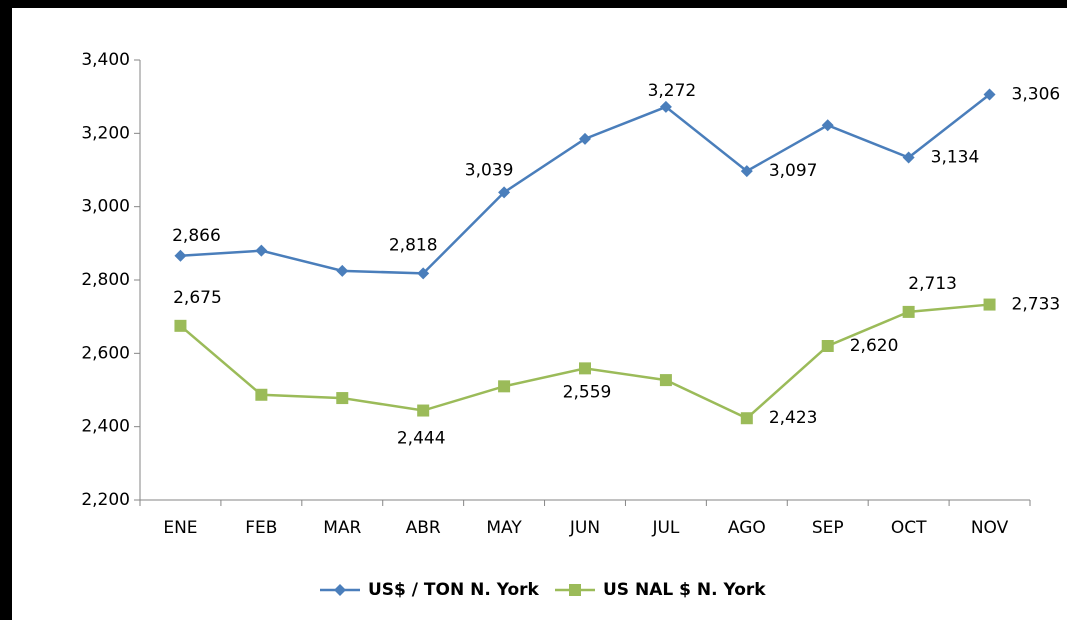  I want to click on data-label: 3,272, so click(672, 91).